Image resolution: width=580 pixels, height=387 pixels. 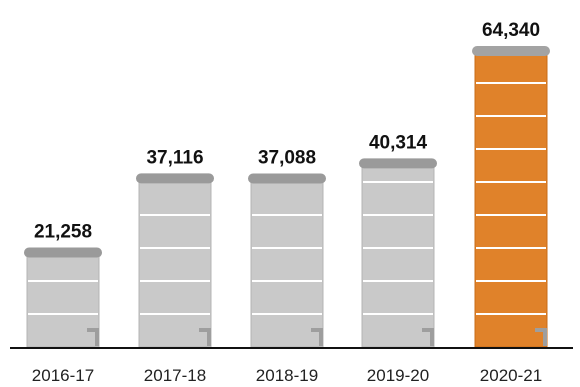 I want to click on value-label: 64,340, so click(x=511, y=30).